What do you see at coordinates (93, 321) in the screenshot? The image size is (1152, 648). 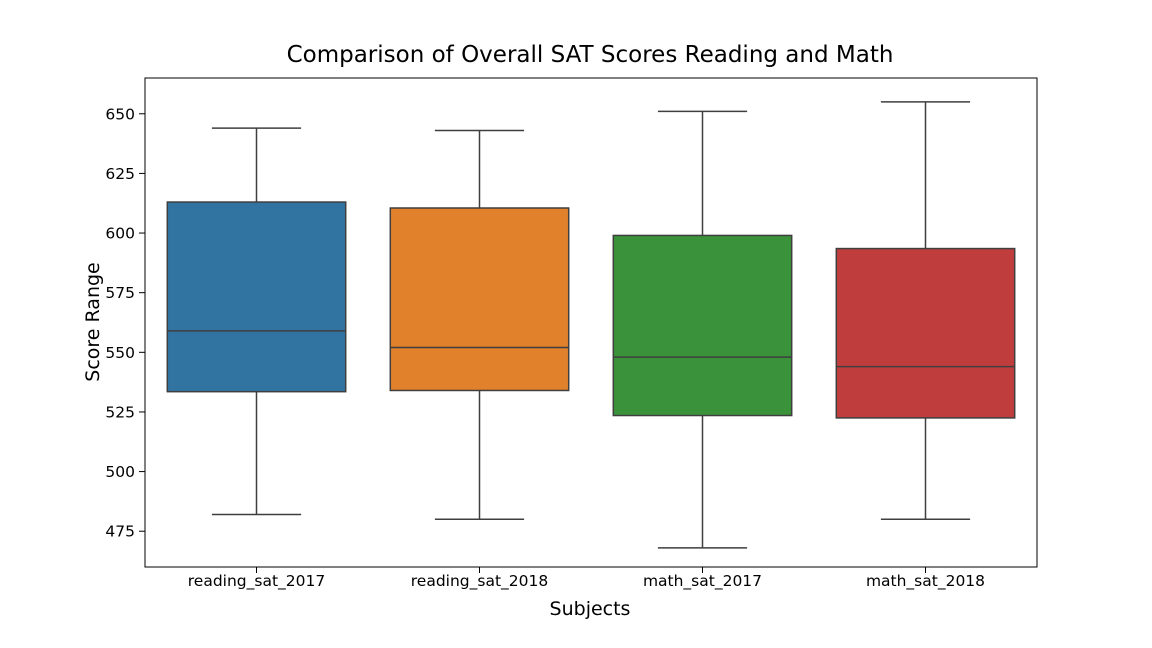 I see `y-axis-label: Score Range` at bounding box center [93, 321].